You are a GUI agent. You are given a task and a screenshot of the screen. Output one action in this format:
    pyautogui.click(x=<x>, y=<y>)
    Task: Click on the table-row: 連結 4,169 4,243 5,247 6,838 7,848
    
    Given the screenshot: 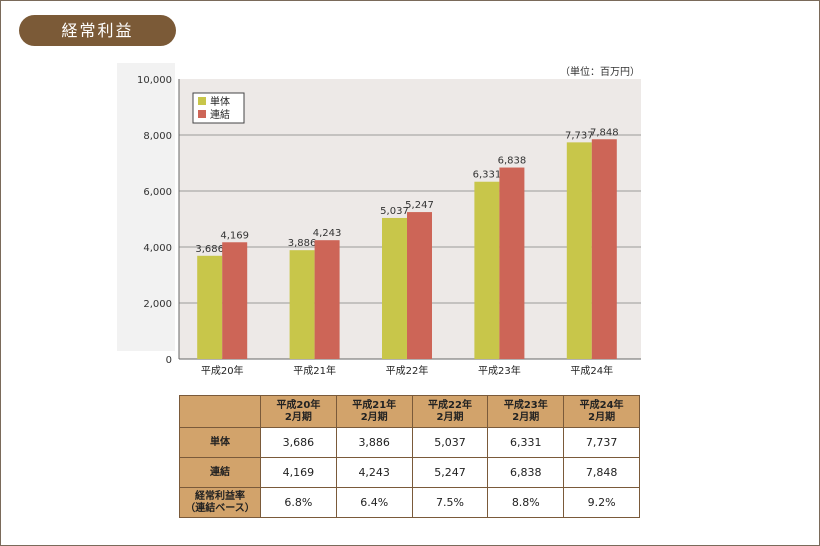 What is the action you would take?
    pyautogui.click(x=409, y=472)
    